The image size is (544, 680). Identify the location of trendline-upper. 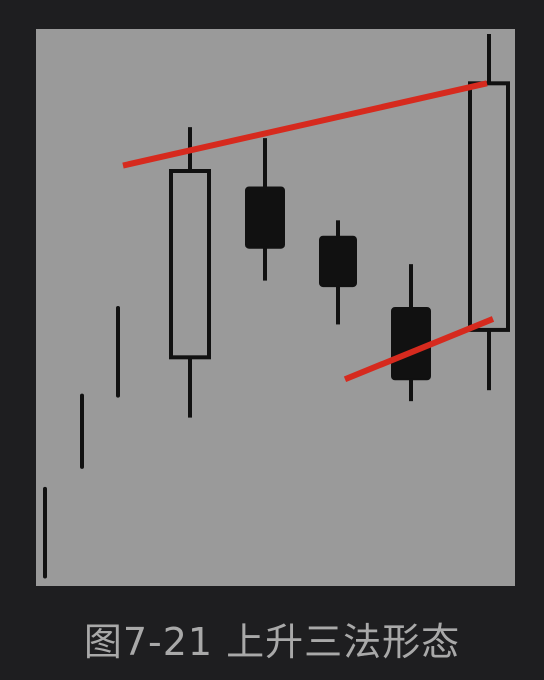
(305, 124).